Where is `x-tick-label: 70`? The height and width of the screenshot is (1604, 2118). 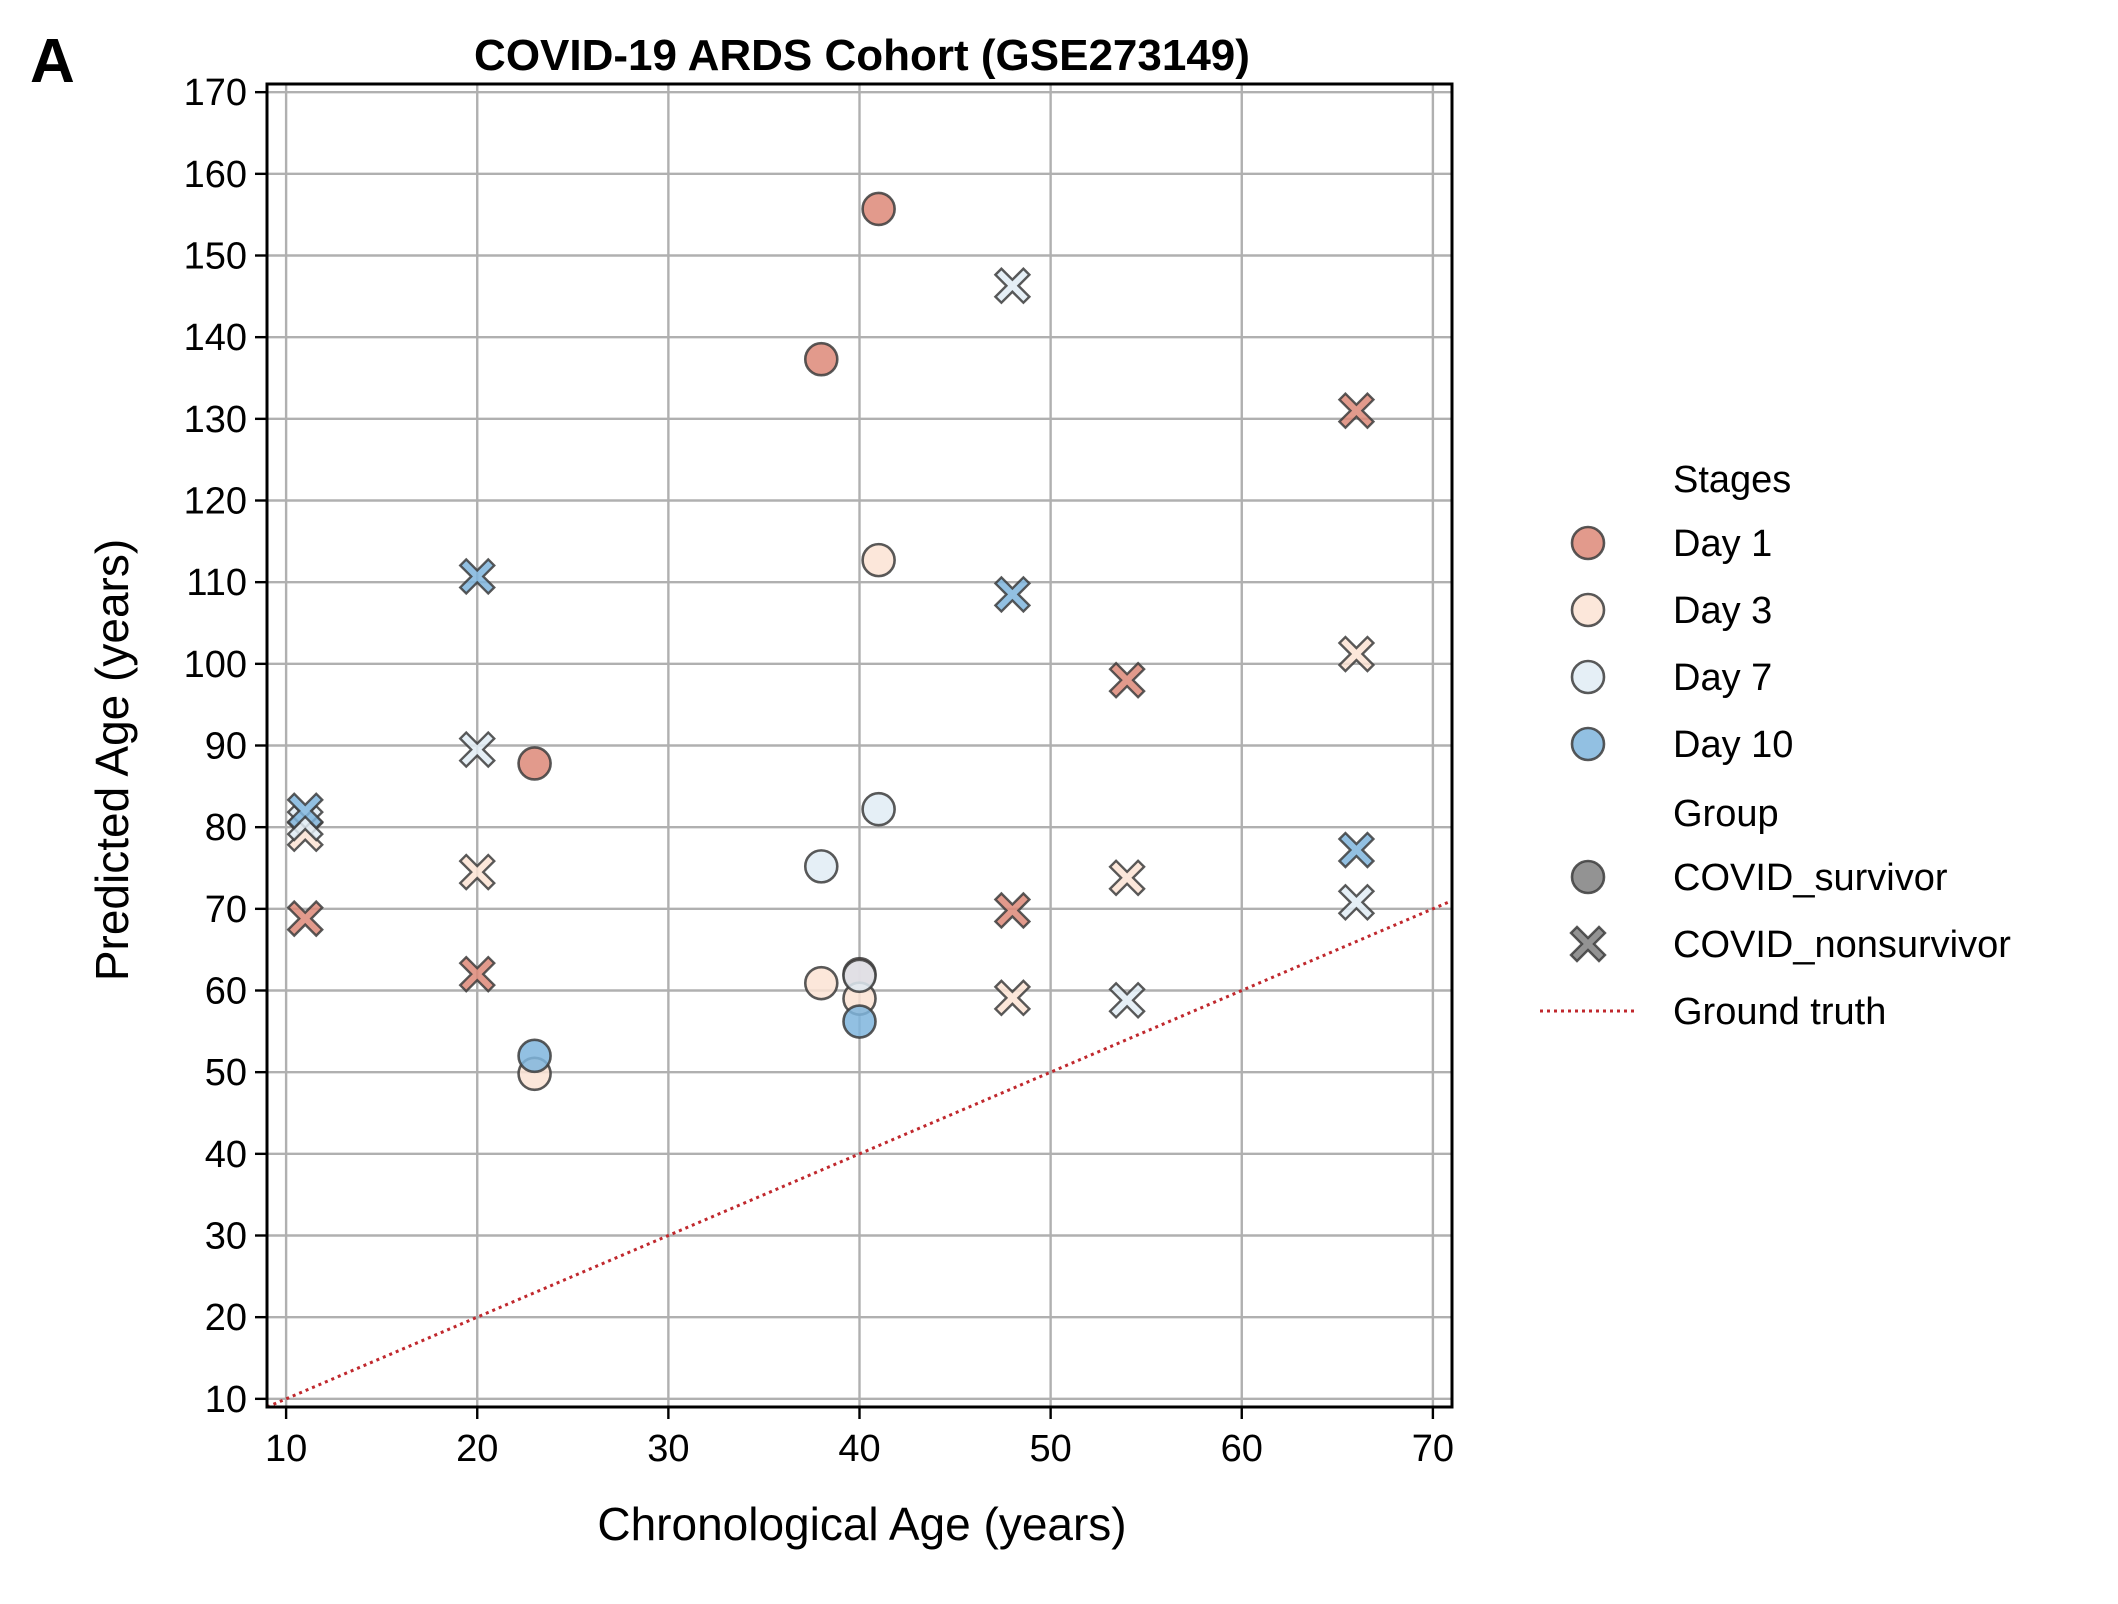
x-tick-label: 70 is located at coordinates (1433, 1449).